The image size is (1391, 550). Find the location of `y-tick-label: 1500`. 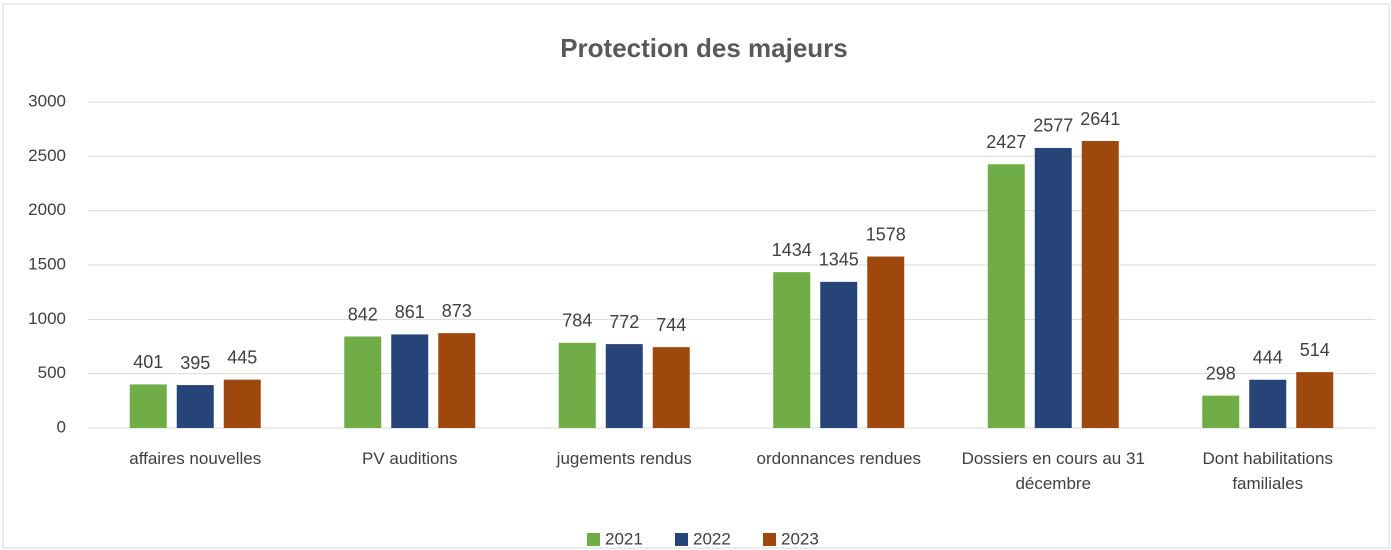

y-tick-label: 1500 is located at coordinates (47, 263).